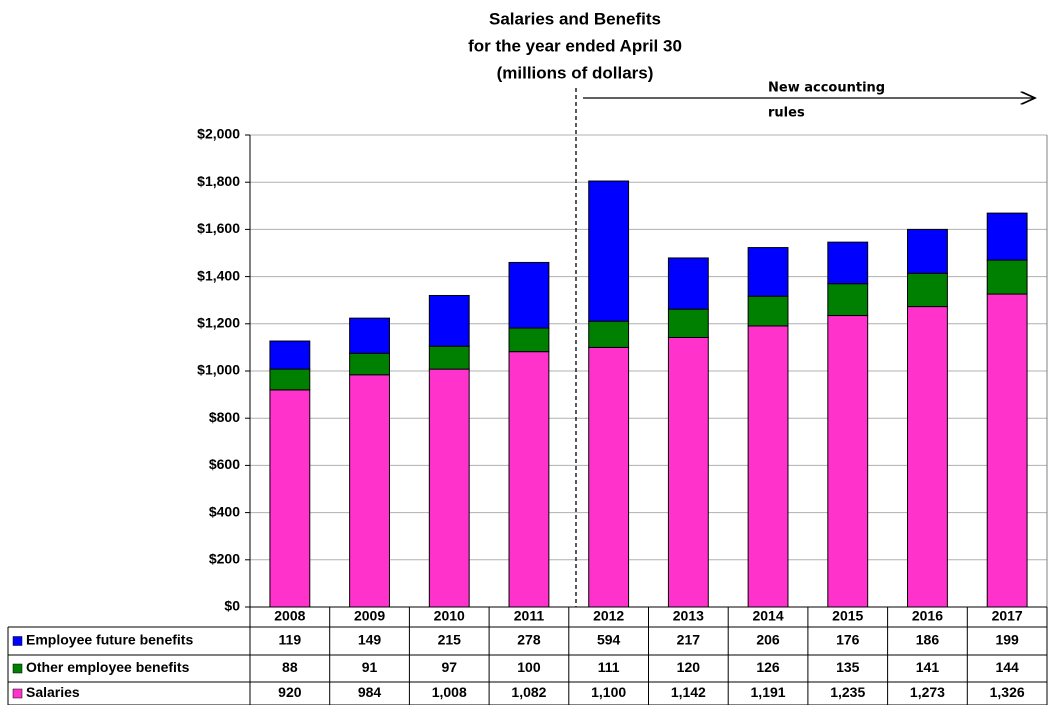 The height and width of the screenshot is (705, 1052). I want to click on table-value: 217, so click(689, 640).